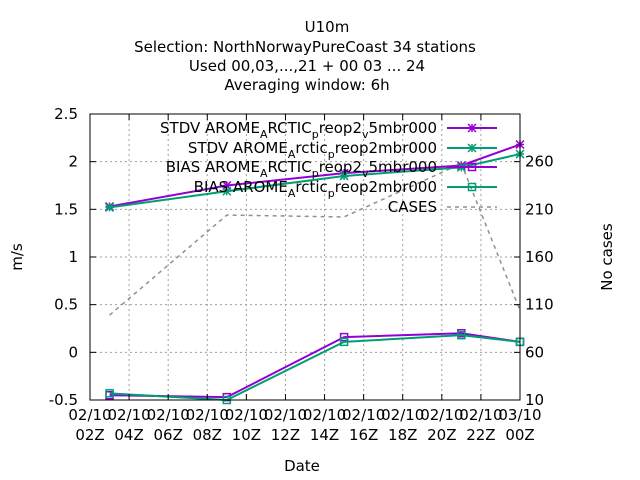  I want to click on x-tick-hour: 14Z, so click(324, 435).